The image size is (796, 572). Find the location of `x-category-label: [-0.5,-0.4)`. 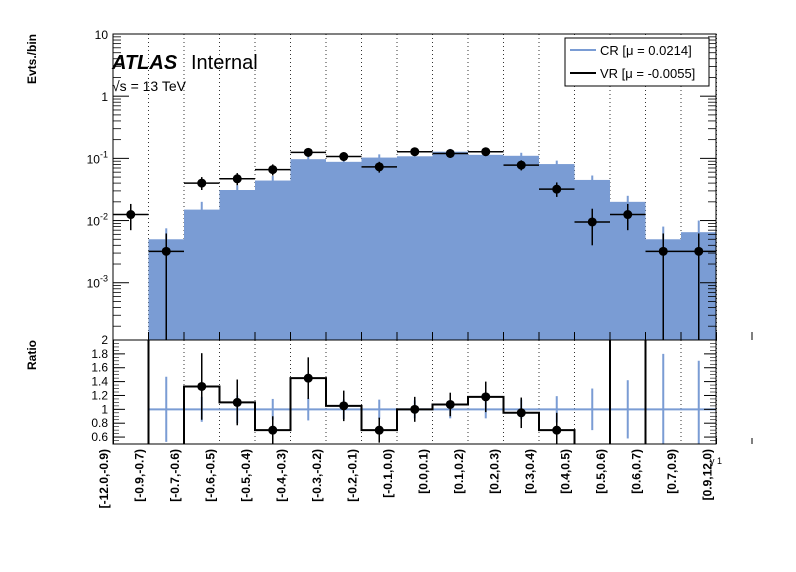

x-category-label: [-0.5,-0.4) is located at coordinates (246, 475).